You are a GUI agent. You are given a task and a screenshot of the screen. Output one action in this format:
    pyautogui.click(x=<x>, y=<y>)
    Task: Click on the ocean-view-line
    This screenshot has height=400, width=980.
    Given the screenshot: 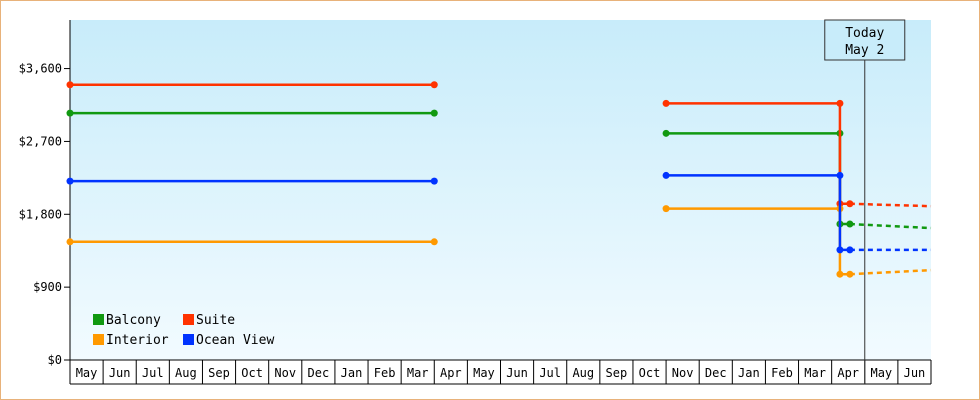 What is the action you would take?
    pyautogui.click(x=758, y=213)
    